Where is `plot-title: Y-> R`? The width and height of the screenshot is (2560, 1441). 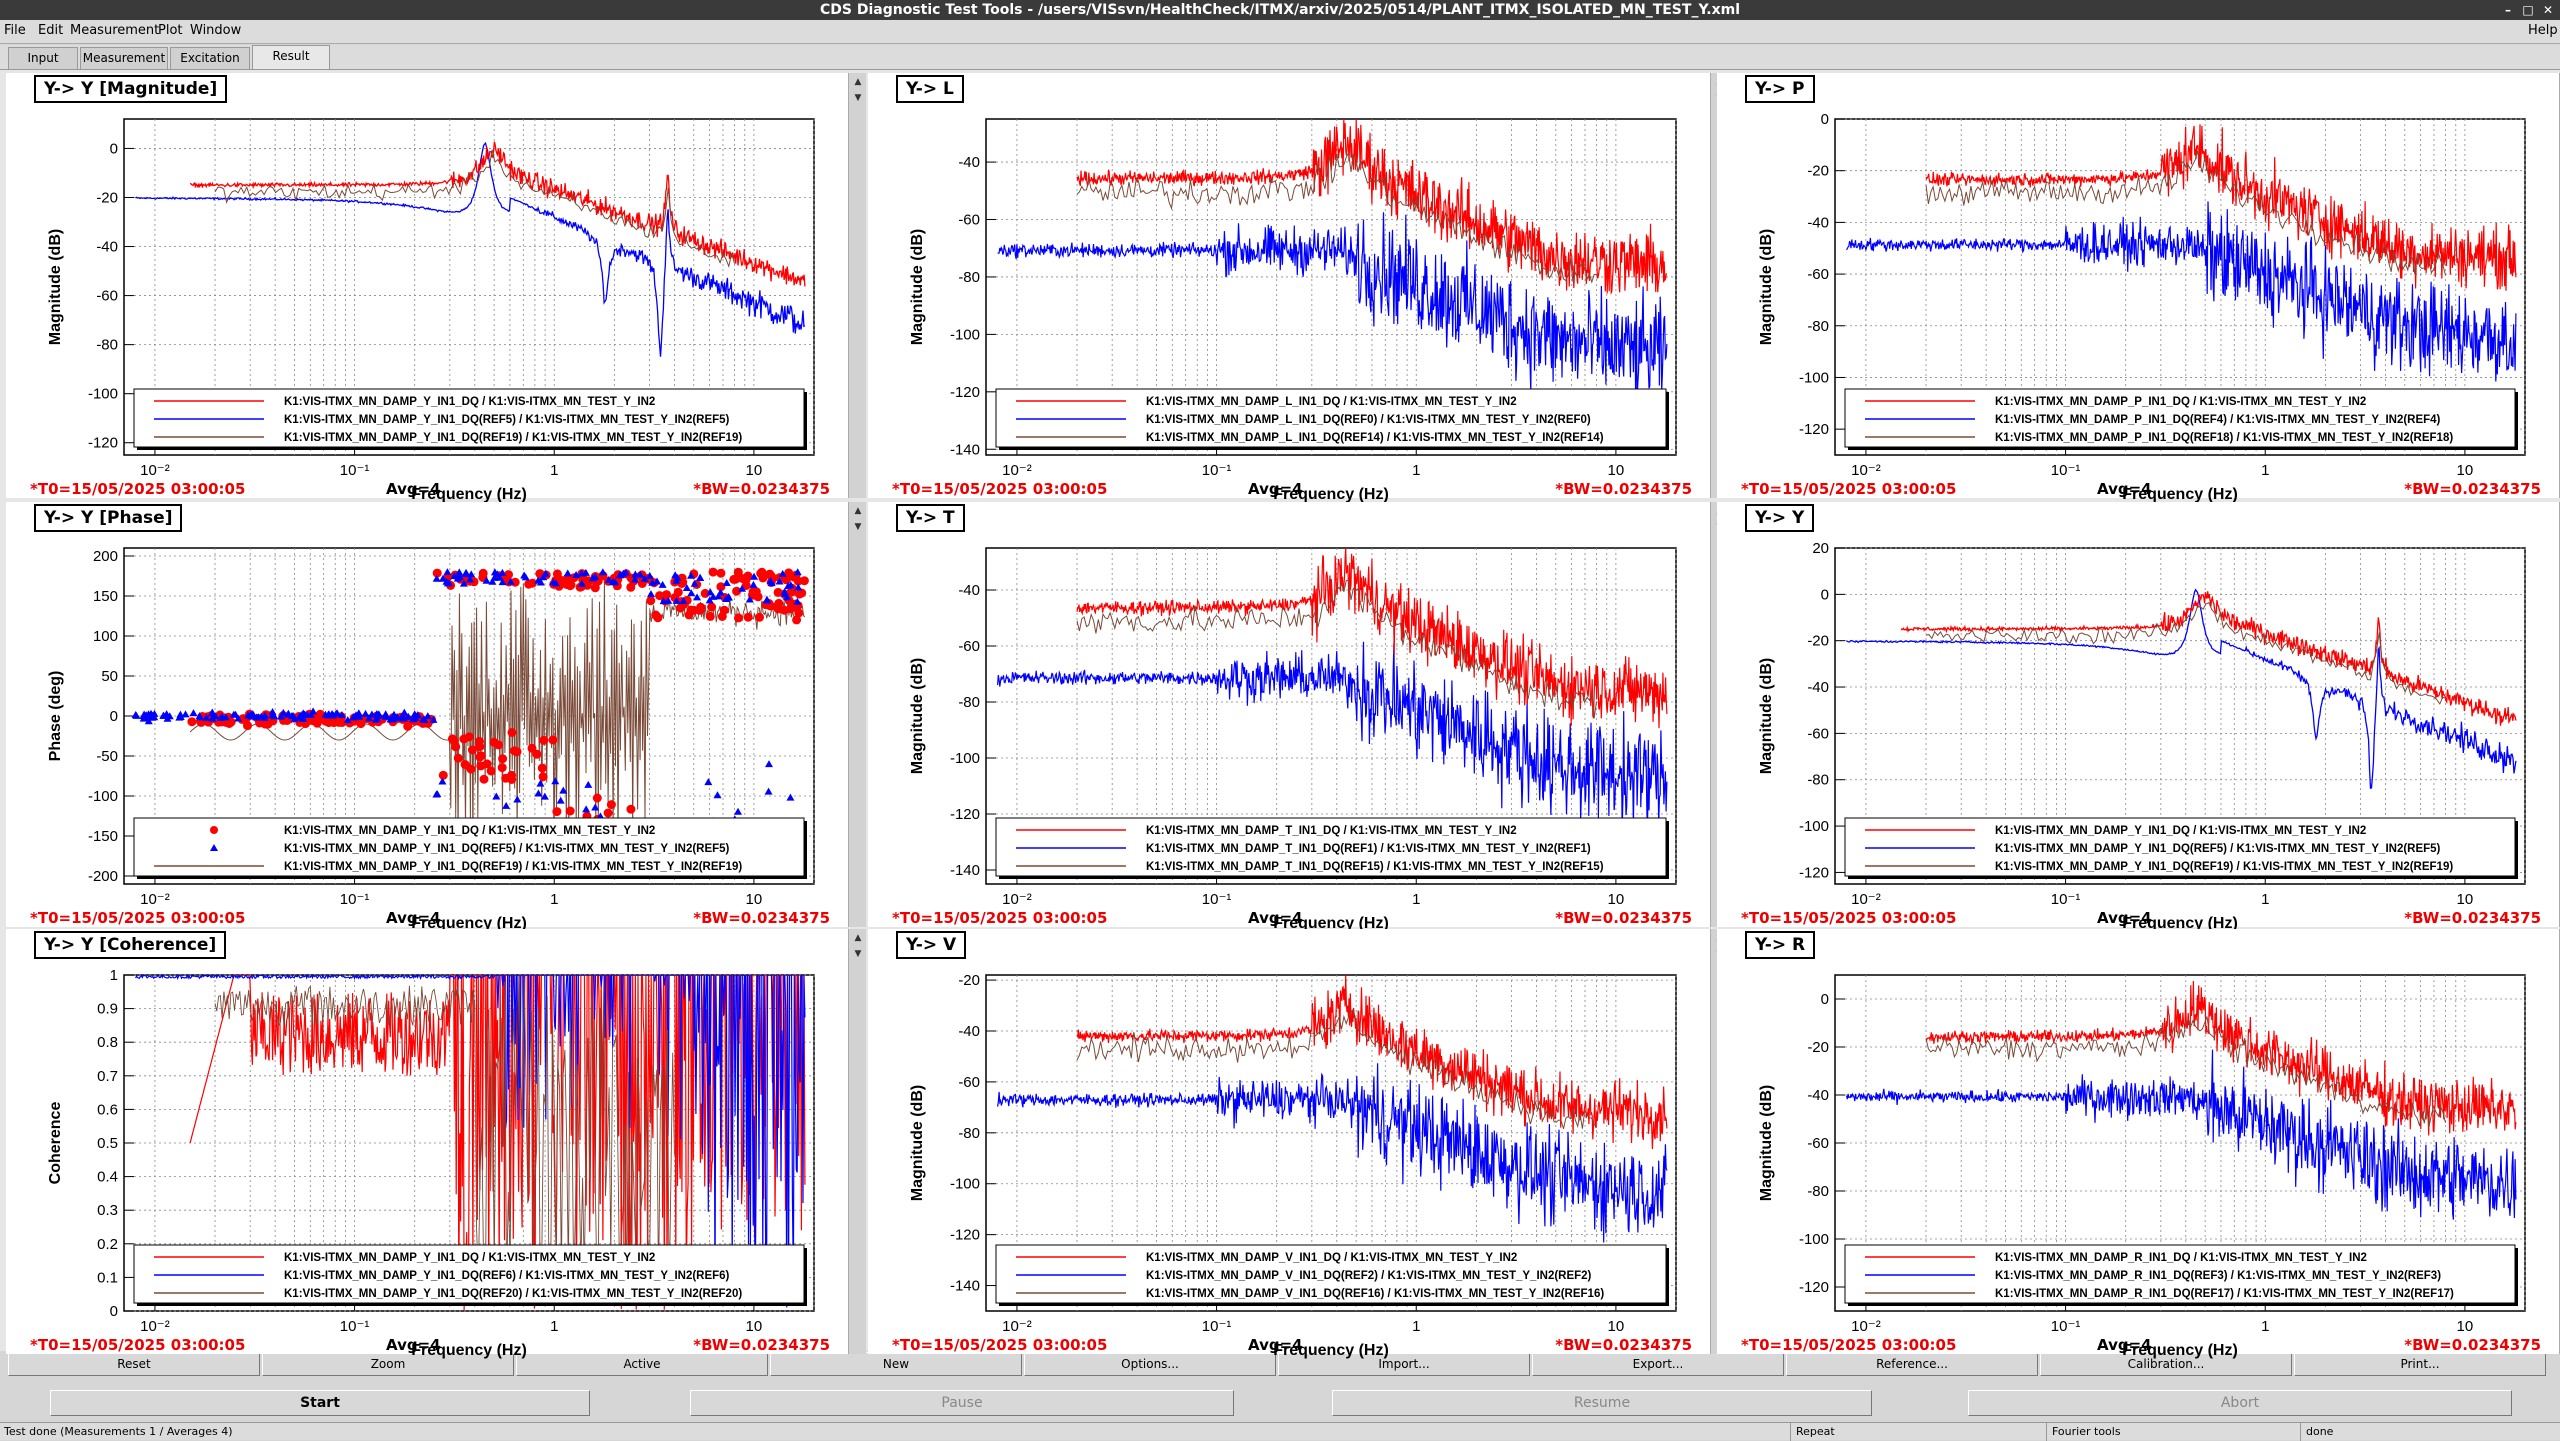
plot-title: Y-> R is located at coordinates (1845, 947).